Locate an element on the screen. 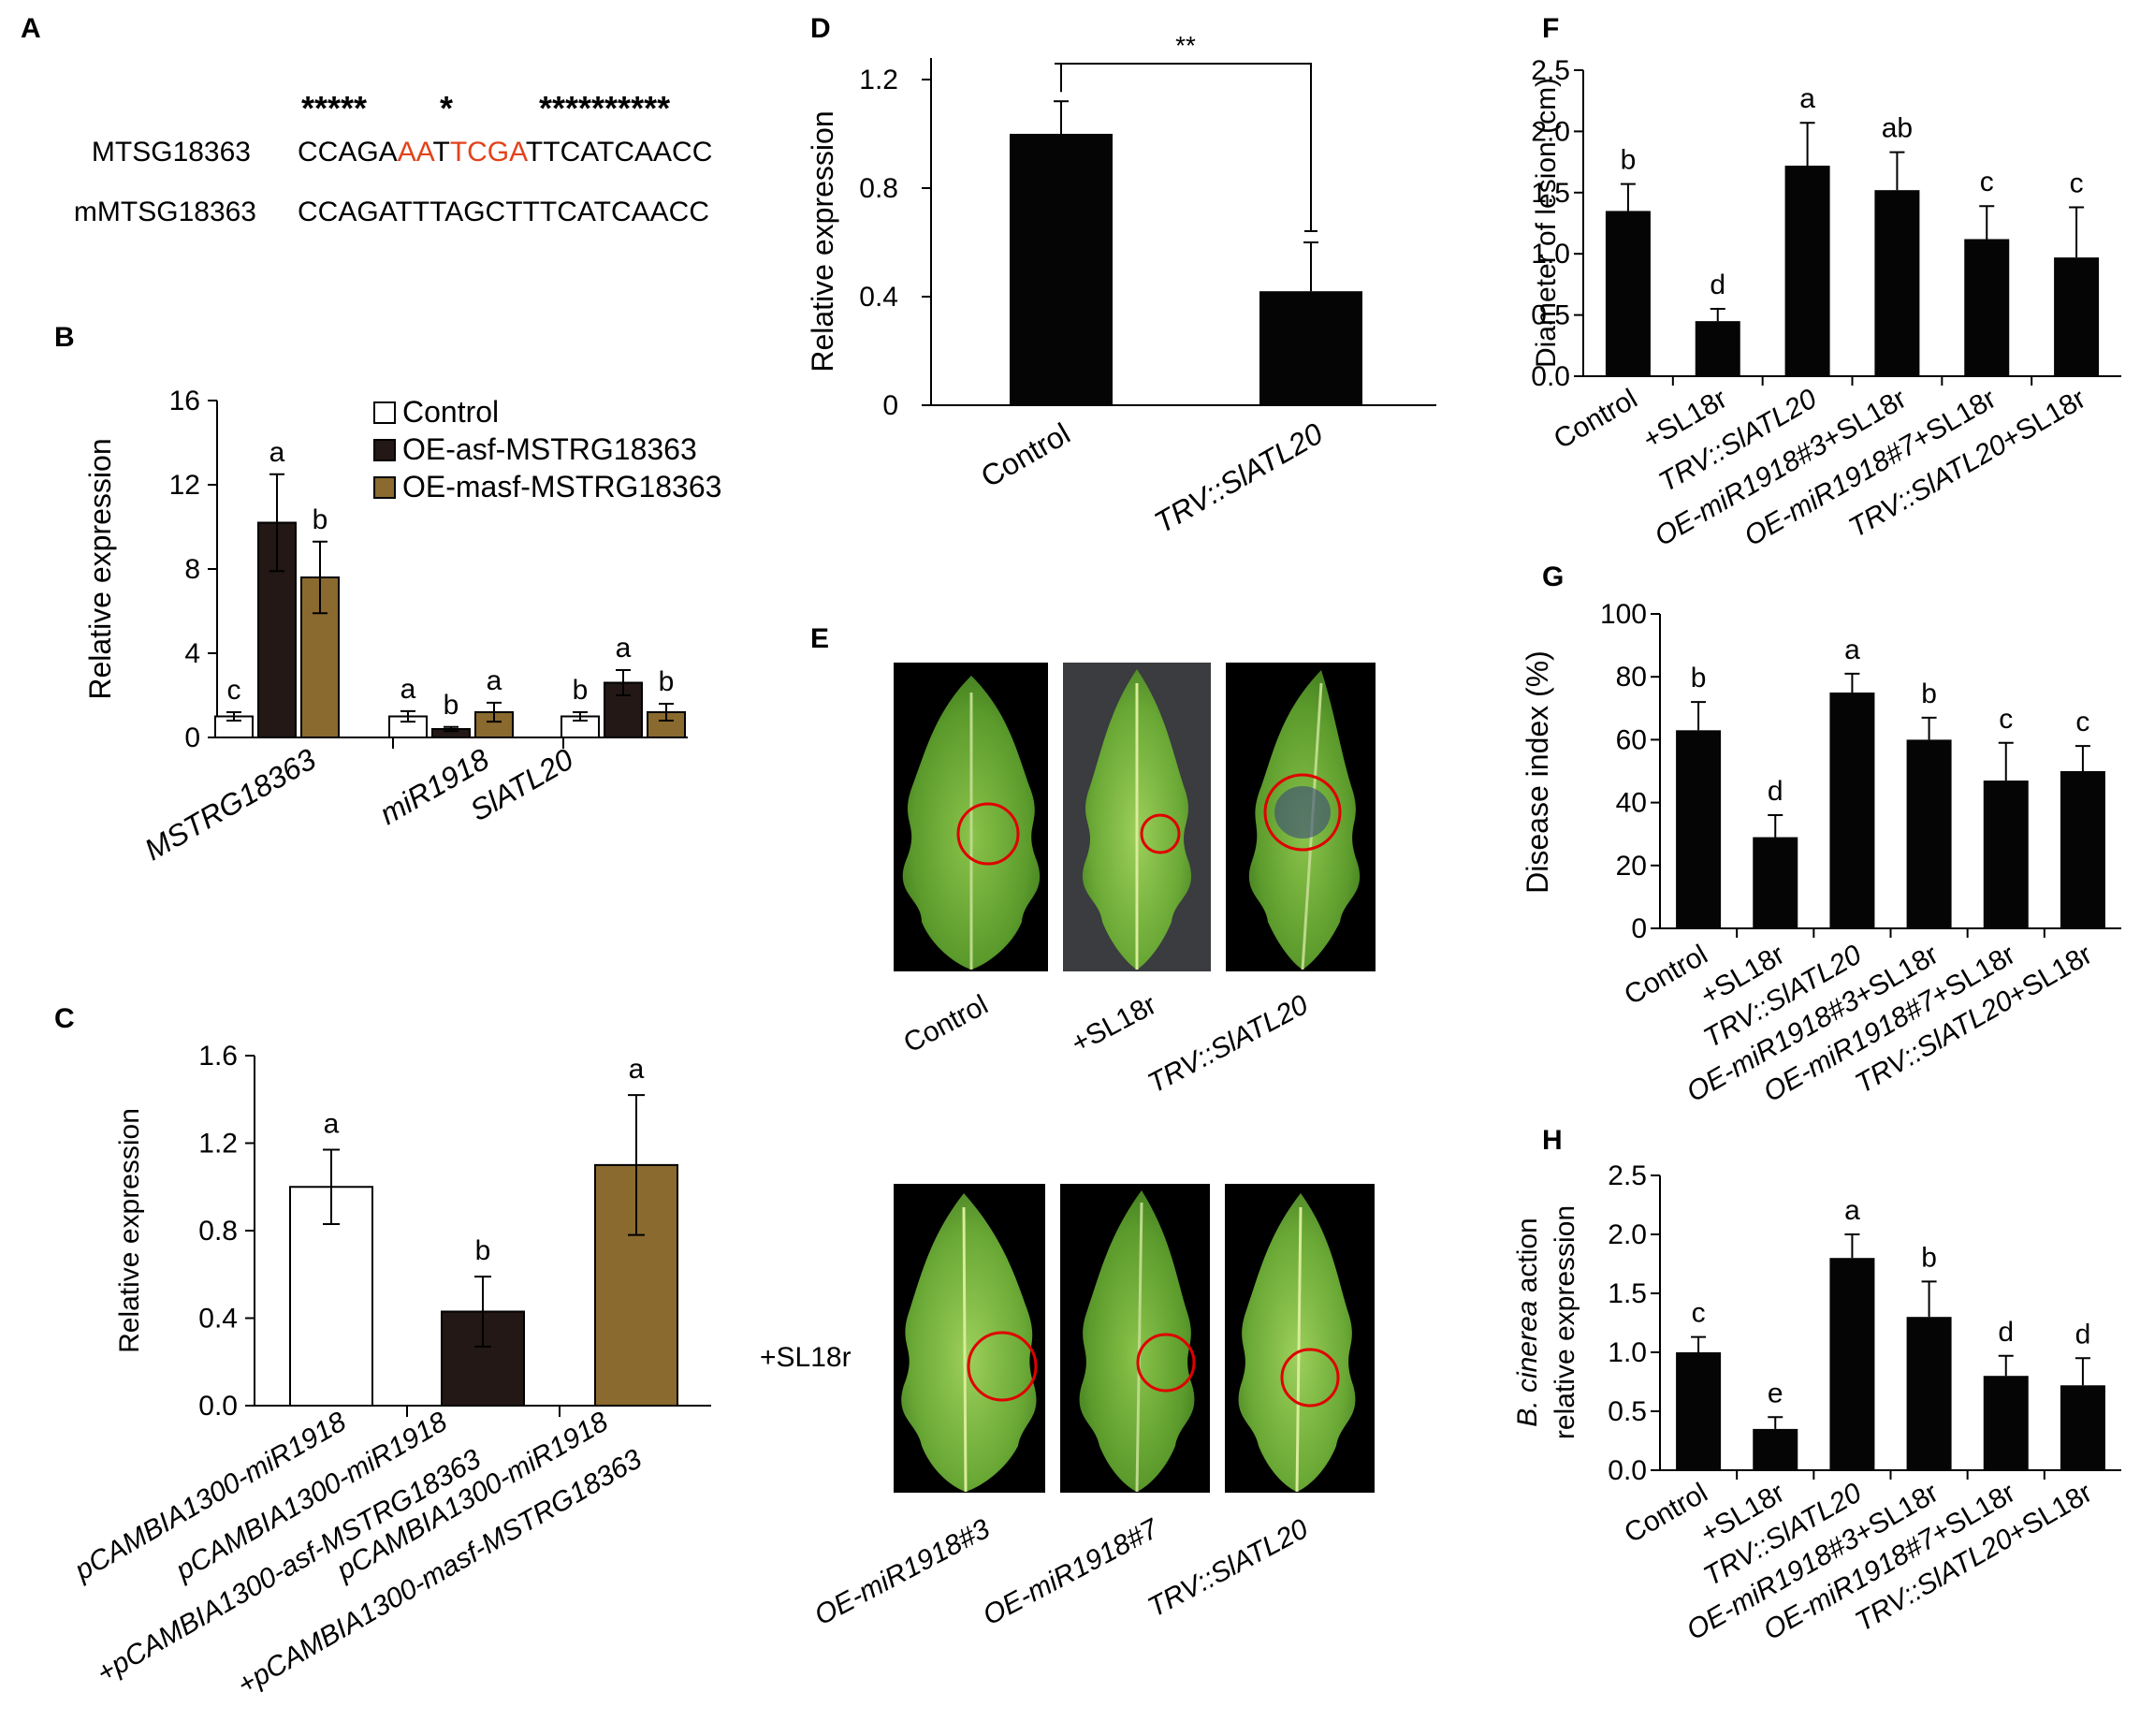 The width and height of the screenshot is (2140, 1736). photo-trv-slatl20 is located at coordinates (1301, 817).